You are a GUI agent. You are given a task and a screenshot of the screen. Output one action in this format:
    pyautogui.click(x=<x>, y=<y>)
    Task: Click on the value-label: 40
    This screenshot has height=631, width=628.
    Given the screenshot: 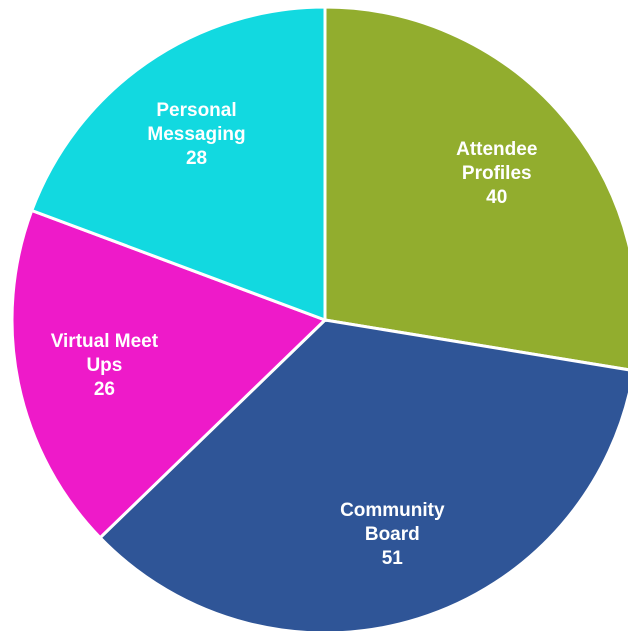 What is the action you would take?
    pyautogui.click(x=497, y=198)
    